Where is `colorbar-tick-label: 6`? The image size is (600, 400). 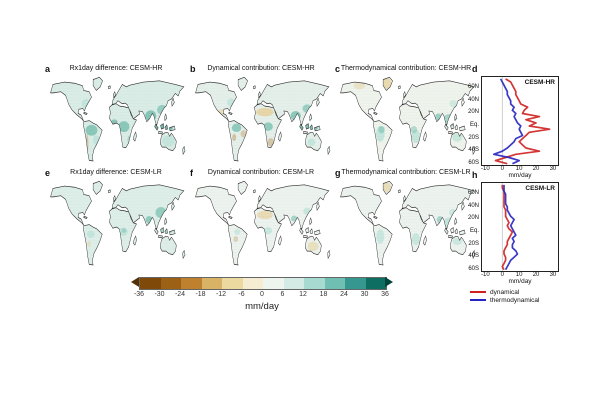
colorbar-tick-label: 6 is located at coordinates (282, 294).